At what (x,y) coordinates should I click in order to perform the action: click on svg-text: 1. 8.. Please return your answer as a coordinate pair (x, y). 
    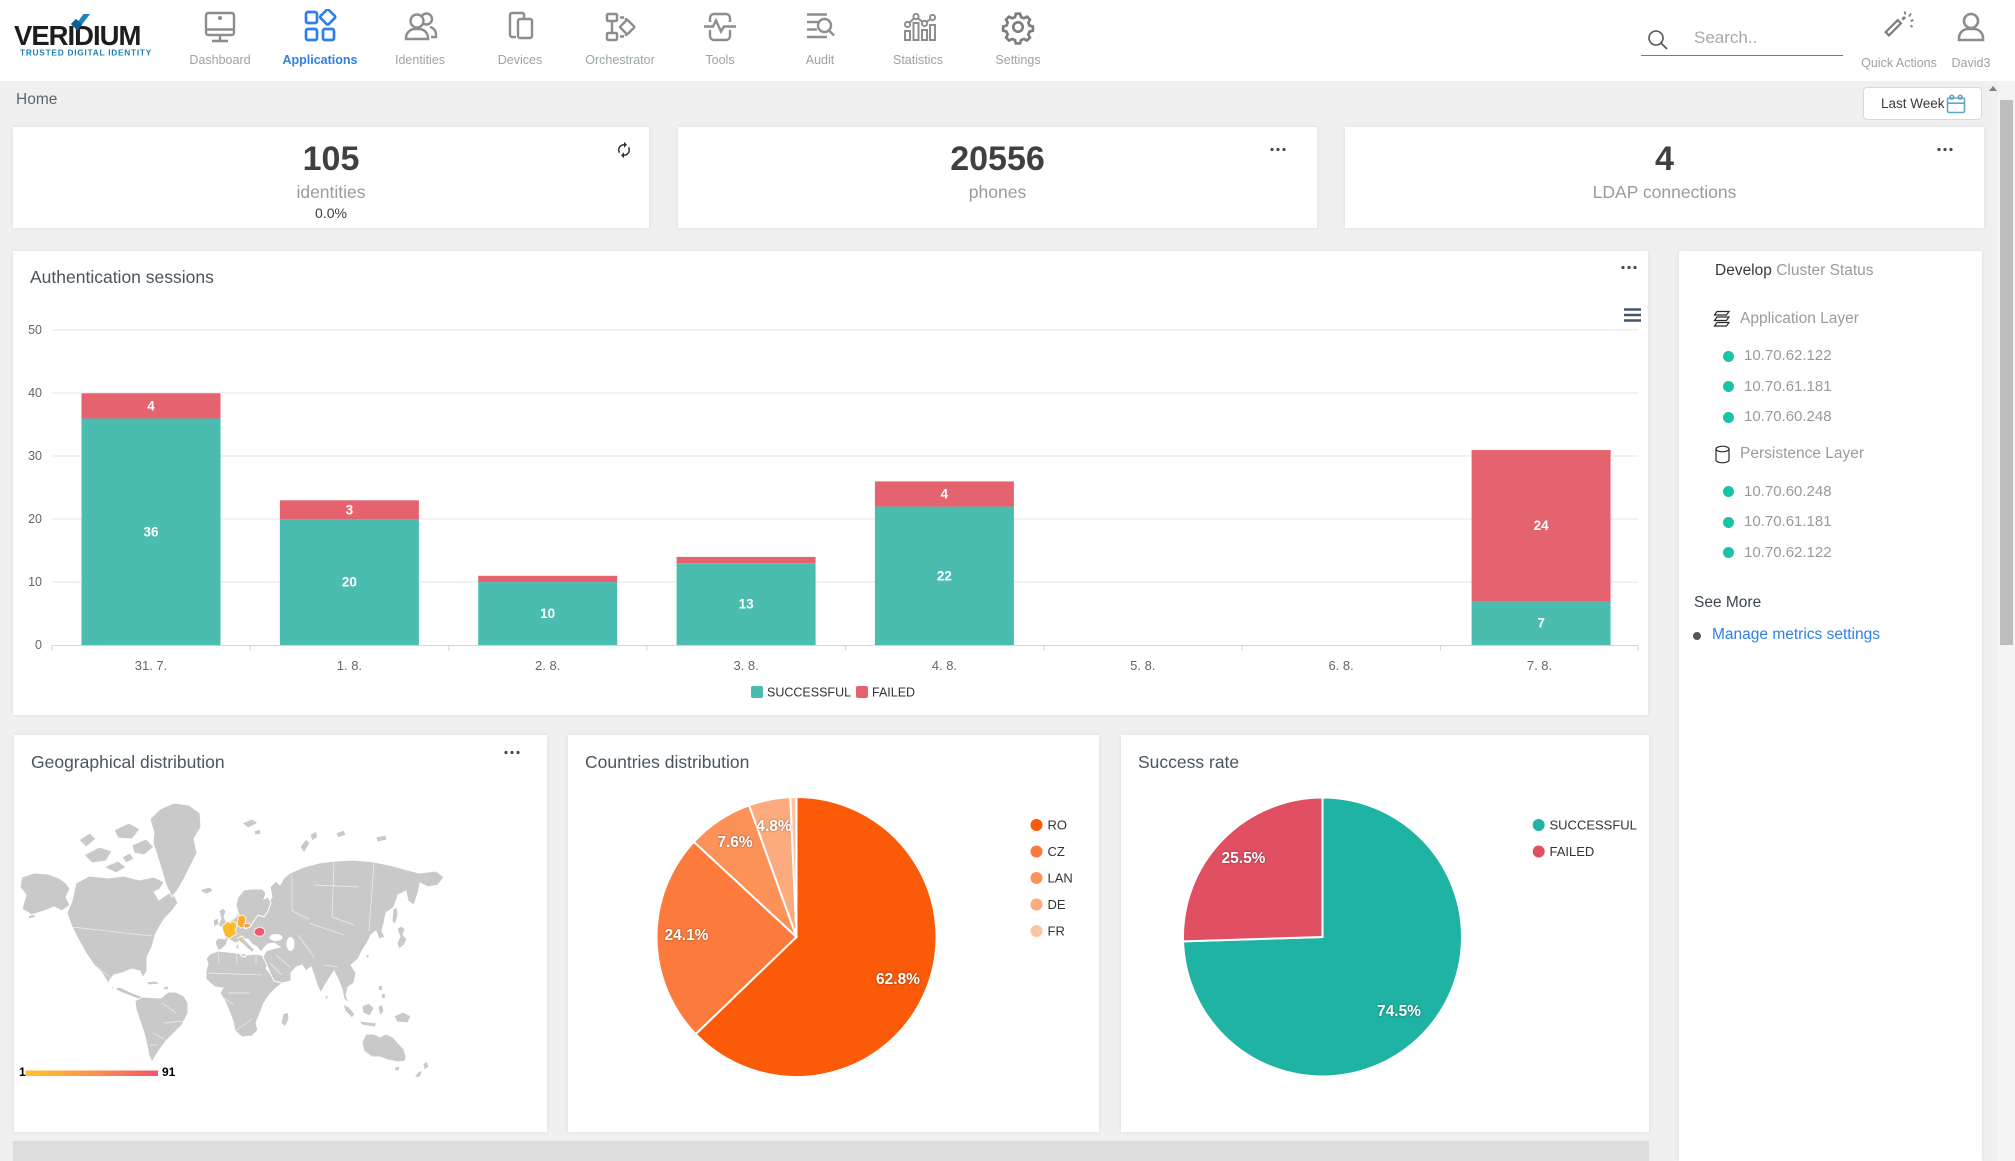
    Looking at the image, I should click on (349, 665).